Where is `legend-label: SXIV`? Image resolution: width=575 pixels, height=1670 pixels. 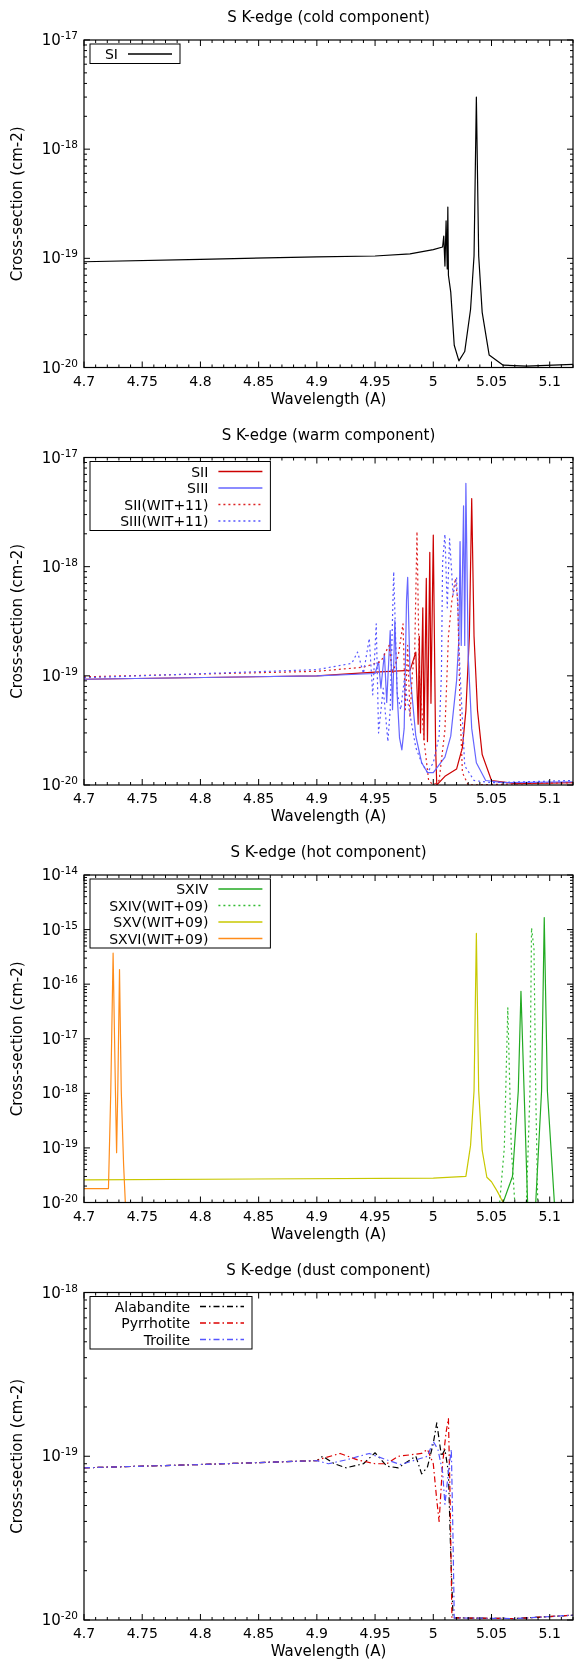
legend-label: SXIV is located at coordinates (192, 889).